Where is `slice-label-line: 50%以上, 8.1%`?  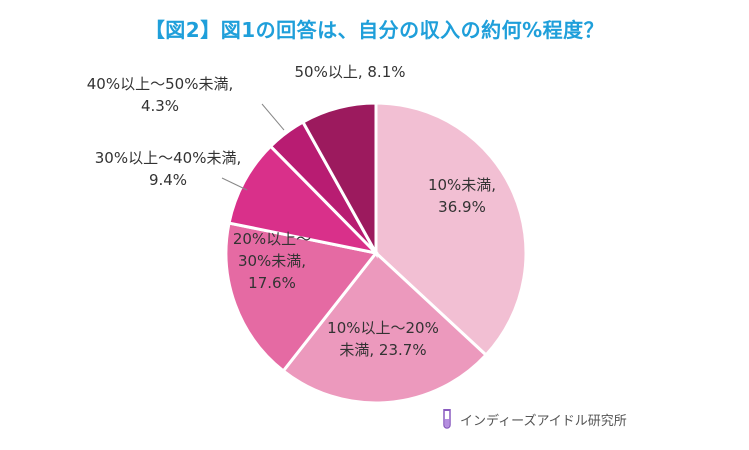 slice-label-line: 50%以上, 8.1% is located at coordinates (350, 72).